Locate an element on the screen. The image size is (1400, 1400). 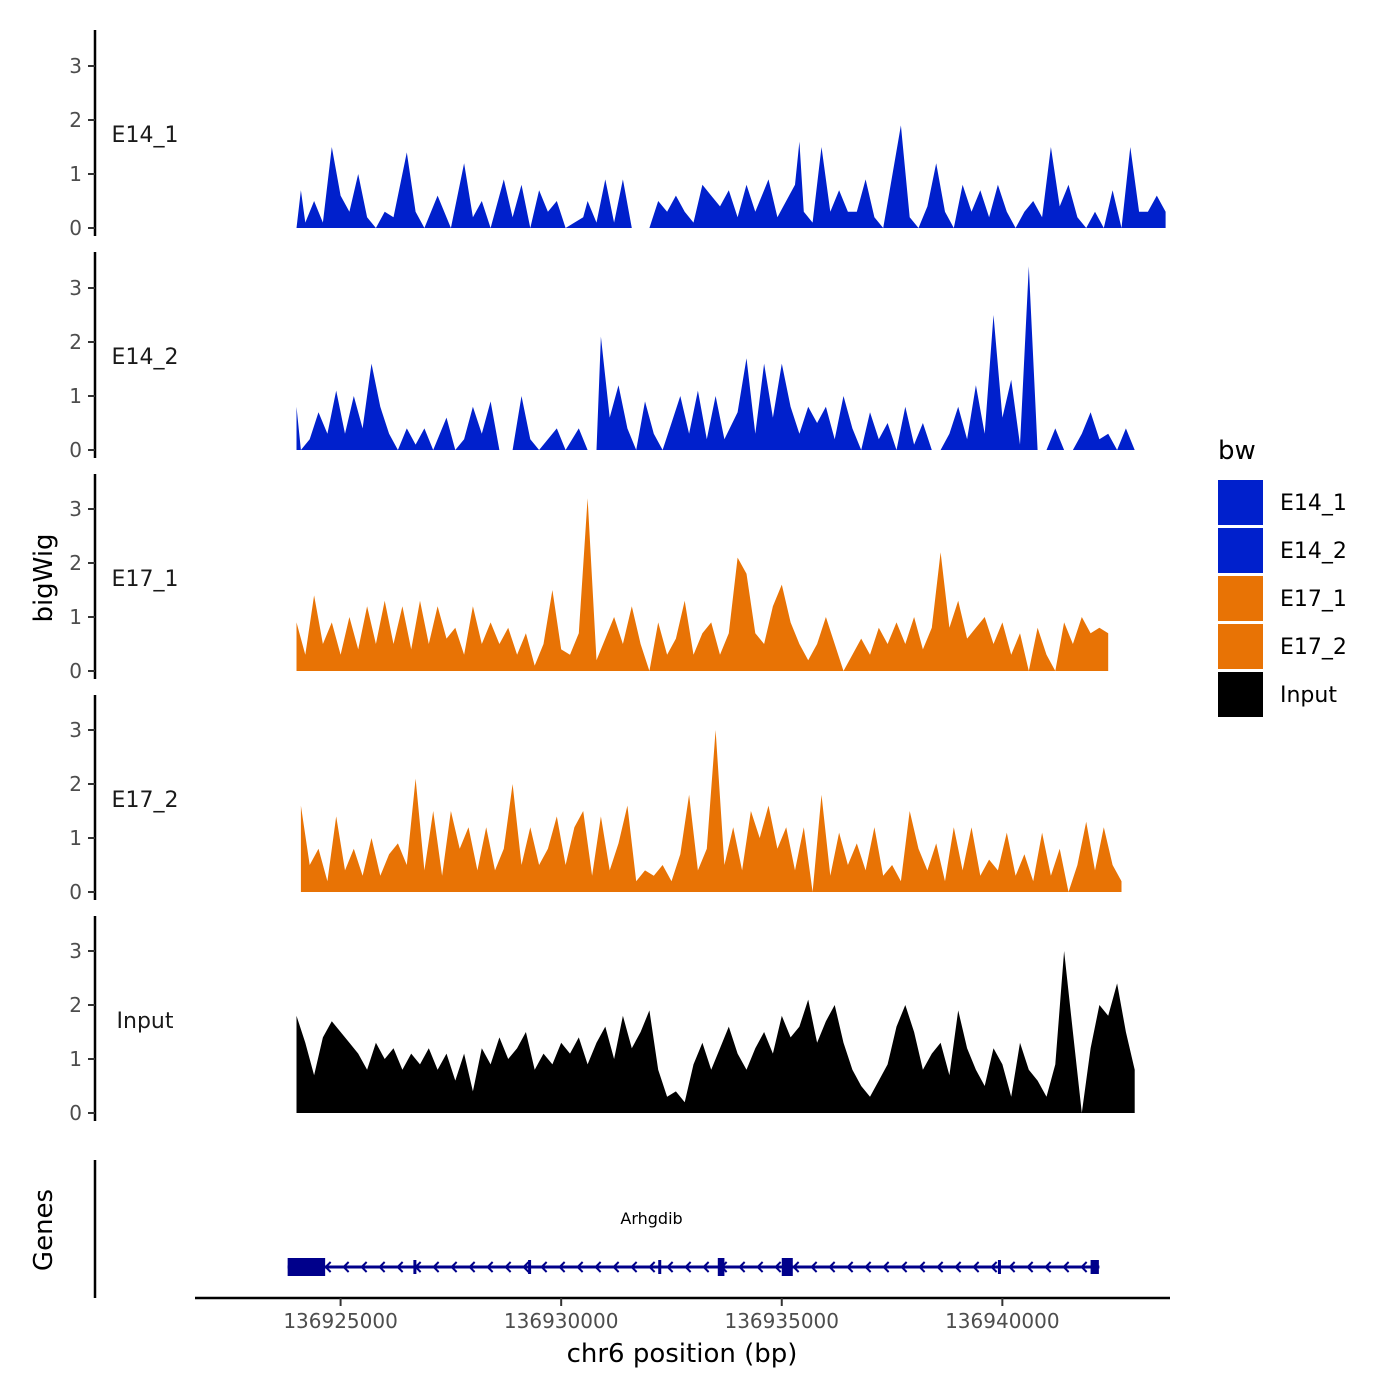
track-e14-2: 0 1 2 3 E14_2 is located at coordinates (602, 357).